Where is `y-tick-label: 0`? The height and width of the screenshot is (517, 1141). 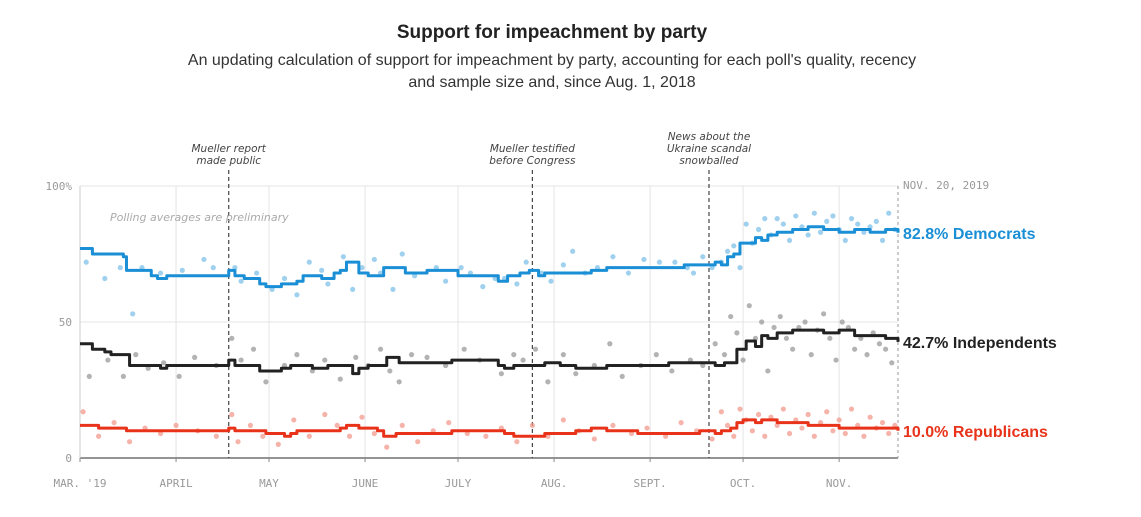
y-tick-label: 0 is located at coordinates (68, 458).